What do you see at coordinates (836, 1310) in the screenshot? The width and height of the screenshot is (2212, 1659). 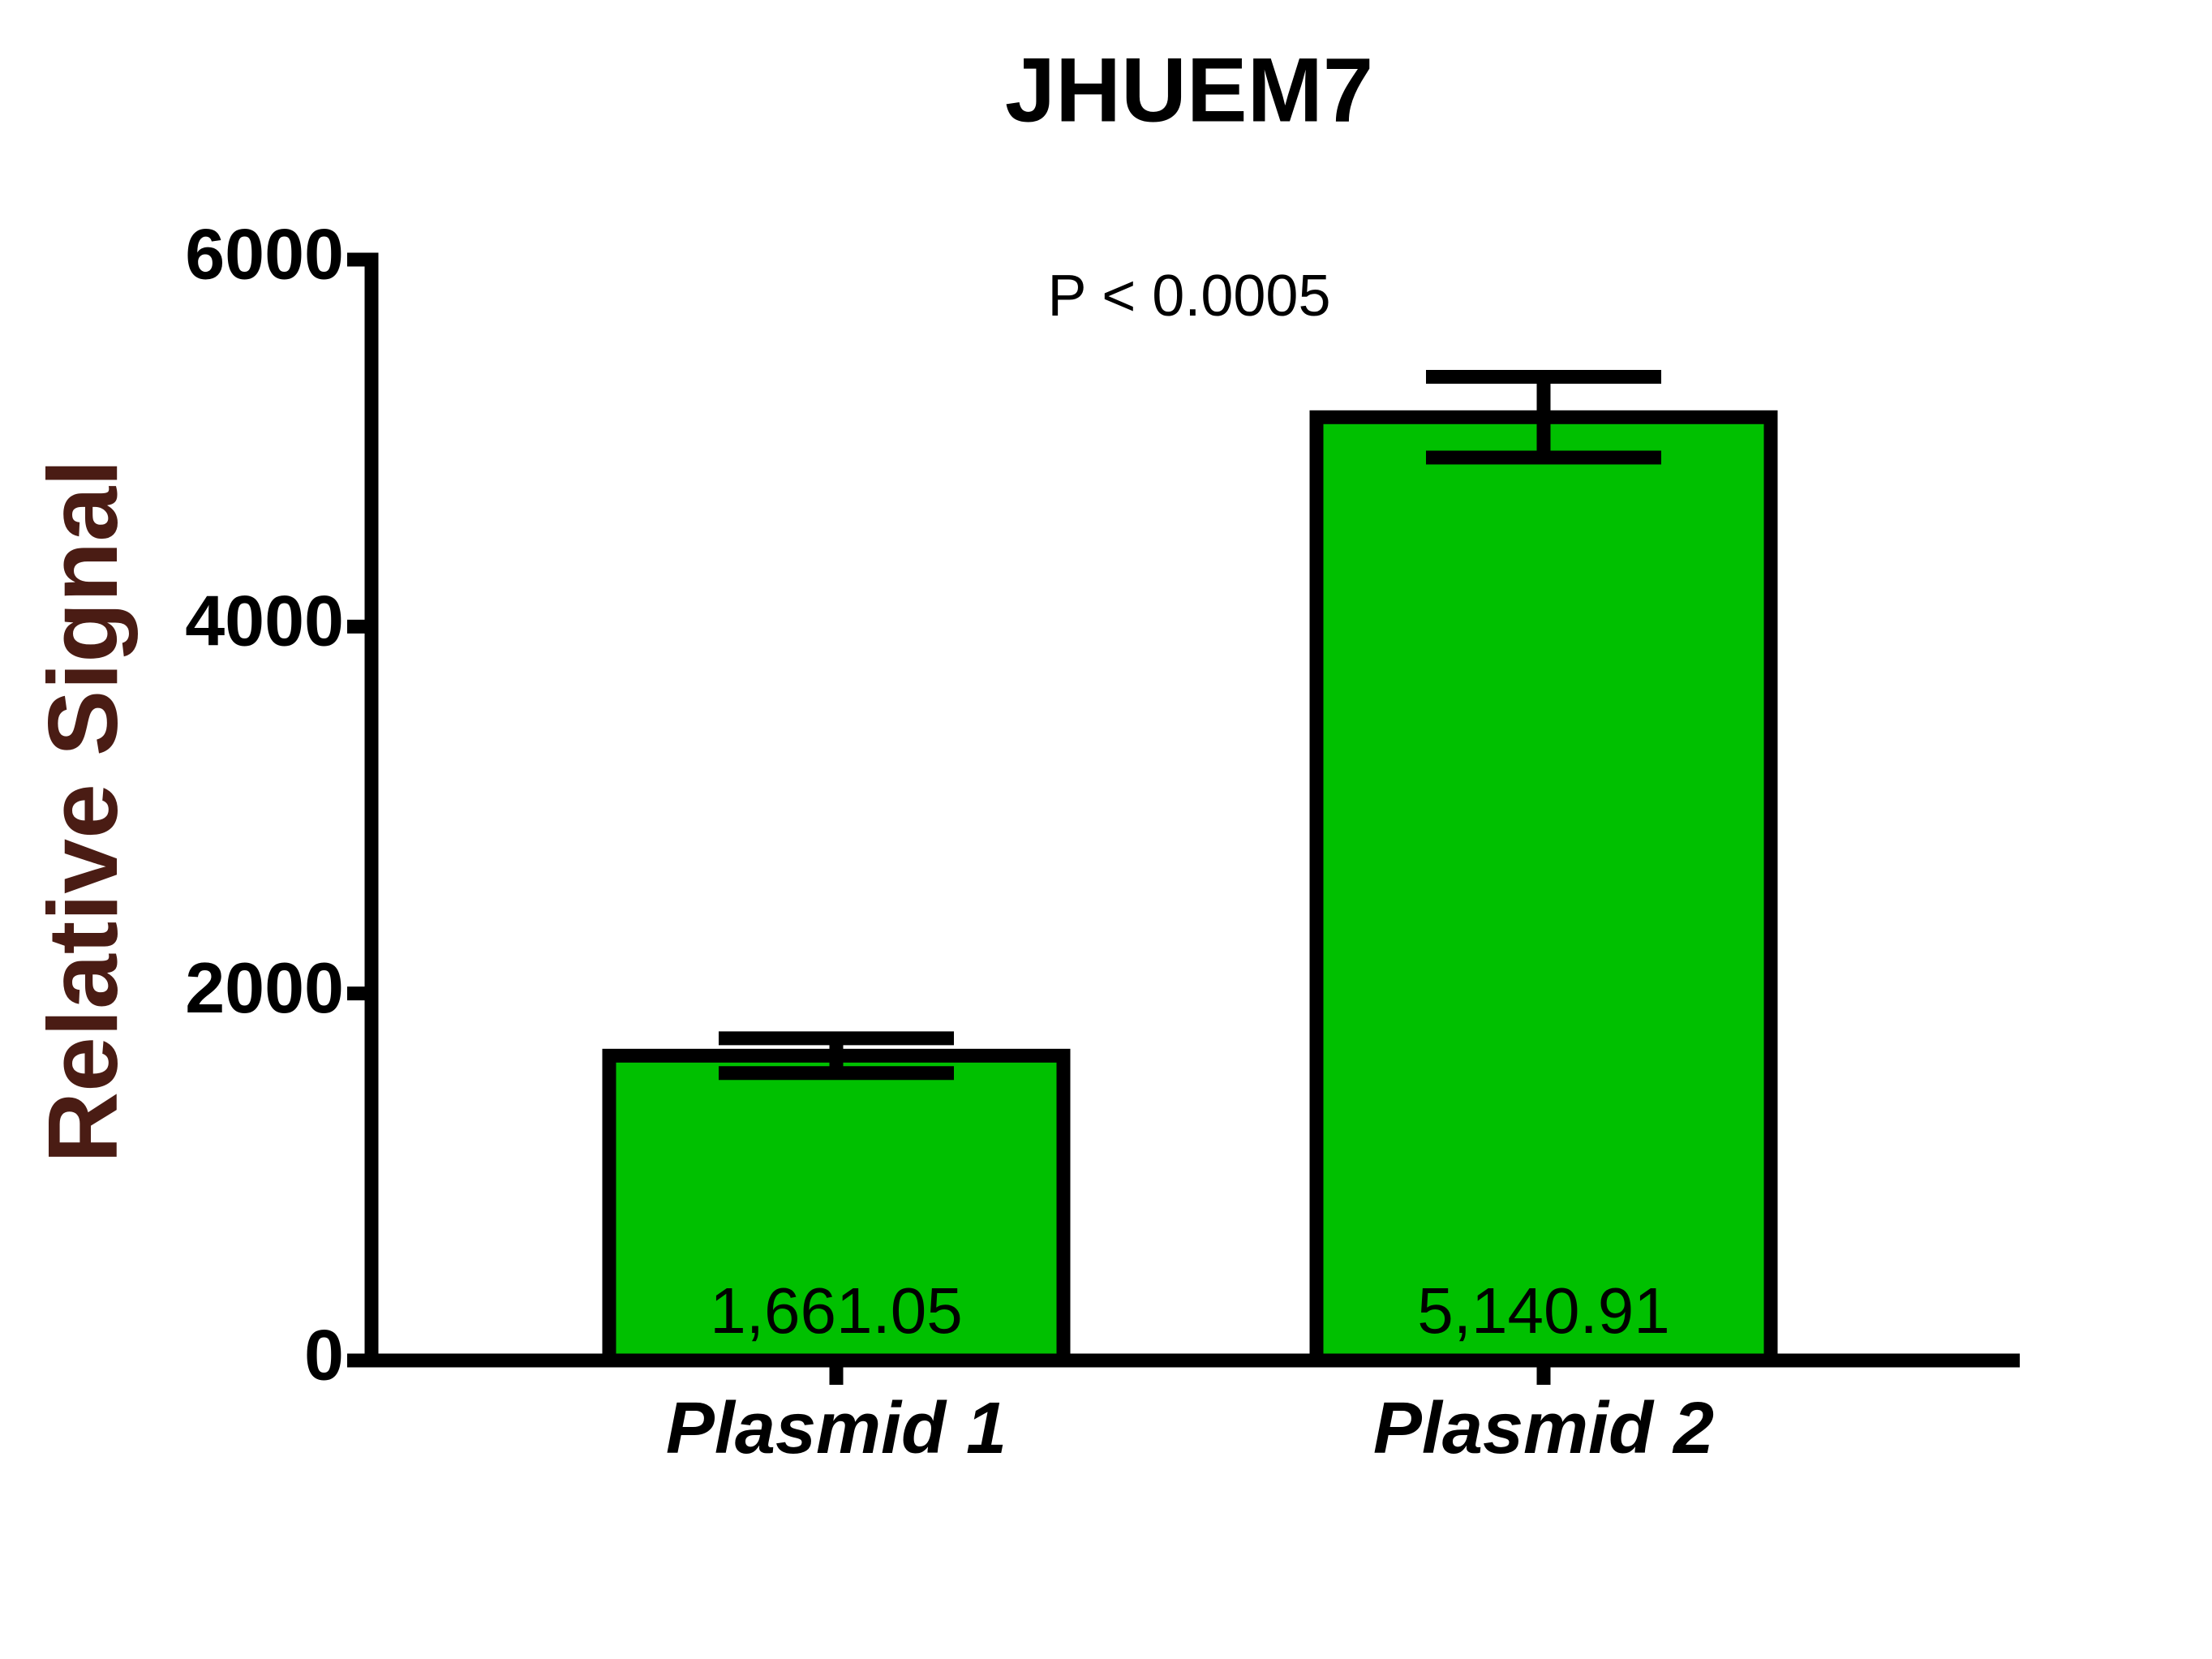 I see `value-label: 1,661.05` at bounding box center [836, 1310].